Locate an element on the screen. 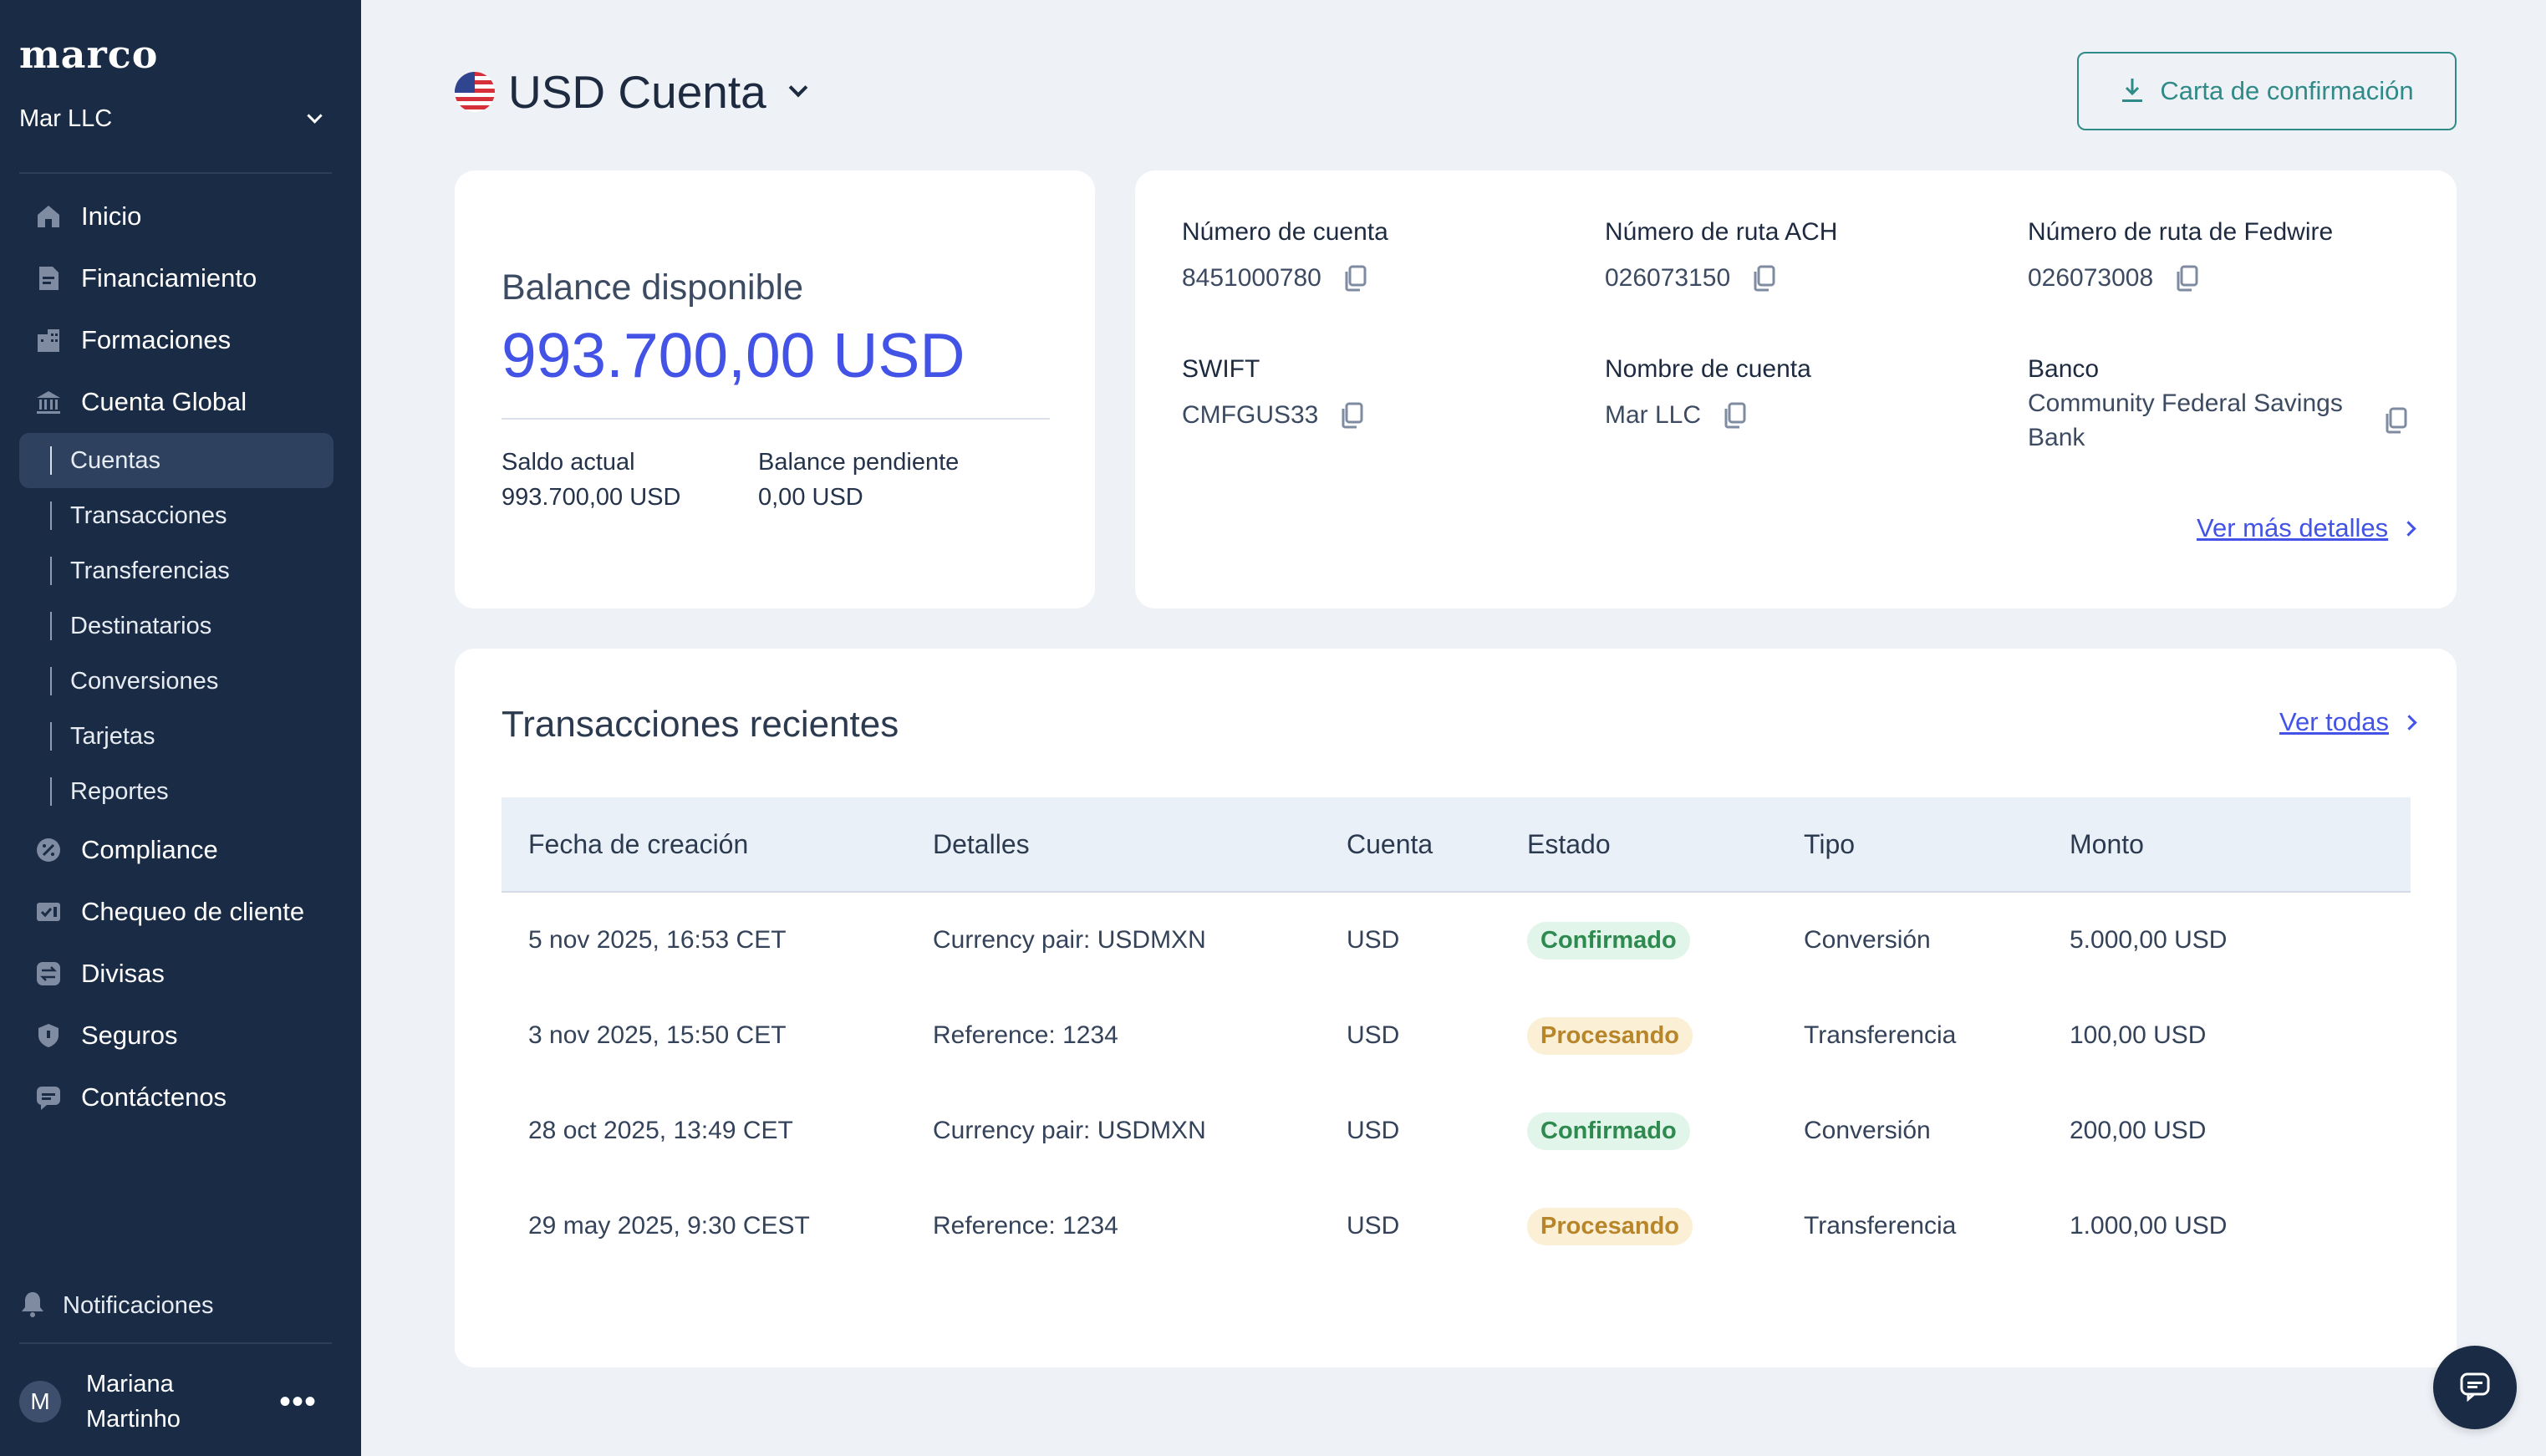 The height and width of the screenshot is (1456, 2546). nav-item-inicio: Inicio is located at coordinates (176, 216).